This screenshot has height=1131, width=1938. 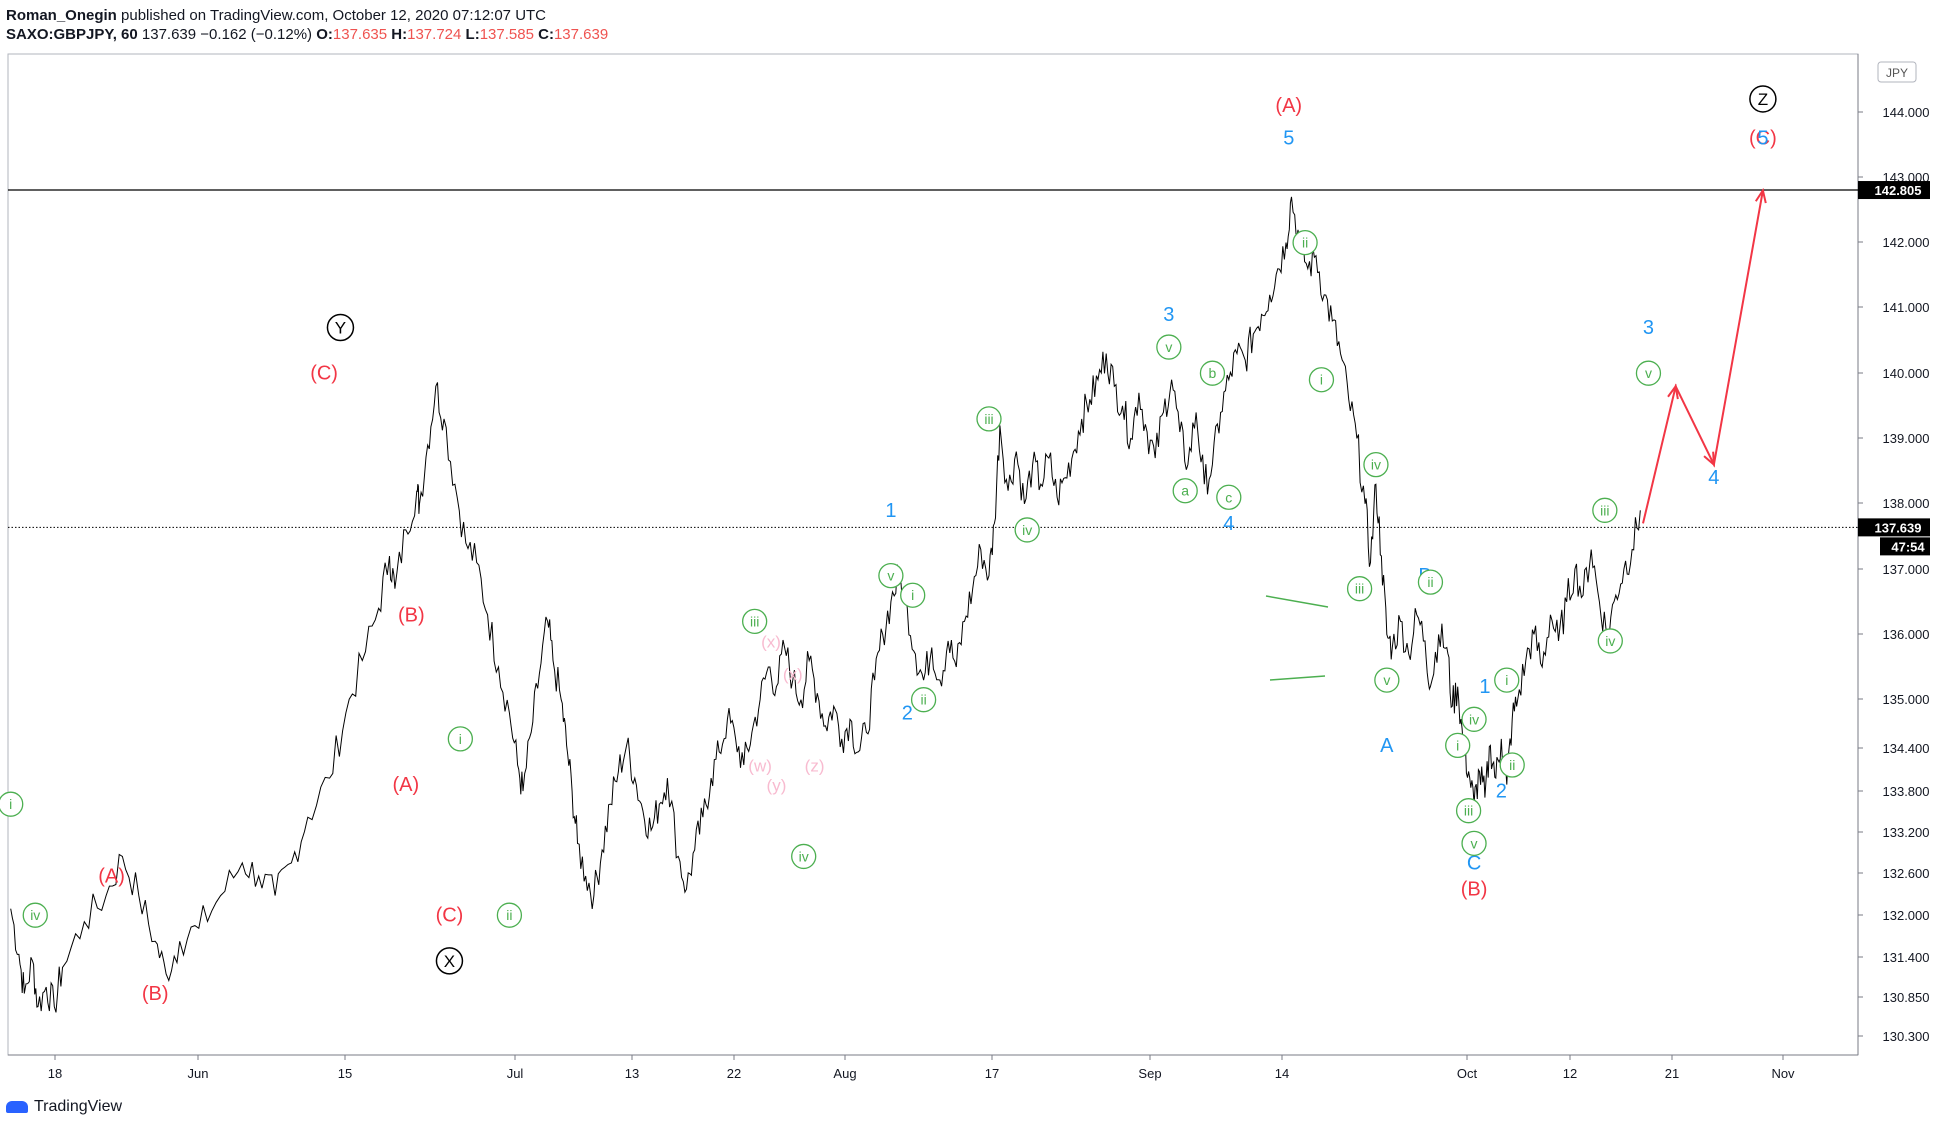 I want to click on y-tick-label: 133.800, so click(x=1906, y=791).